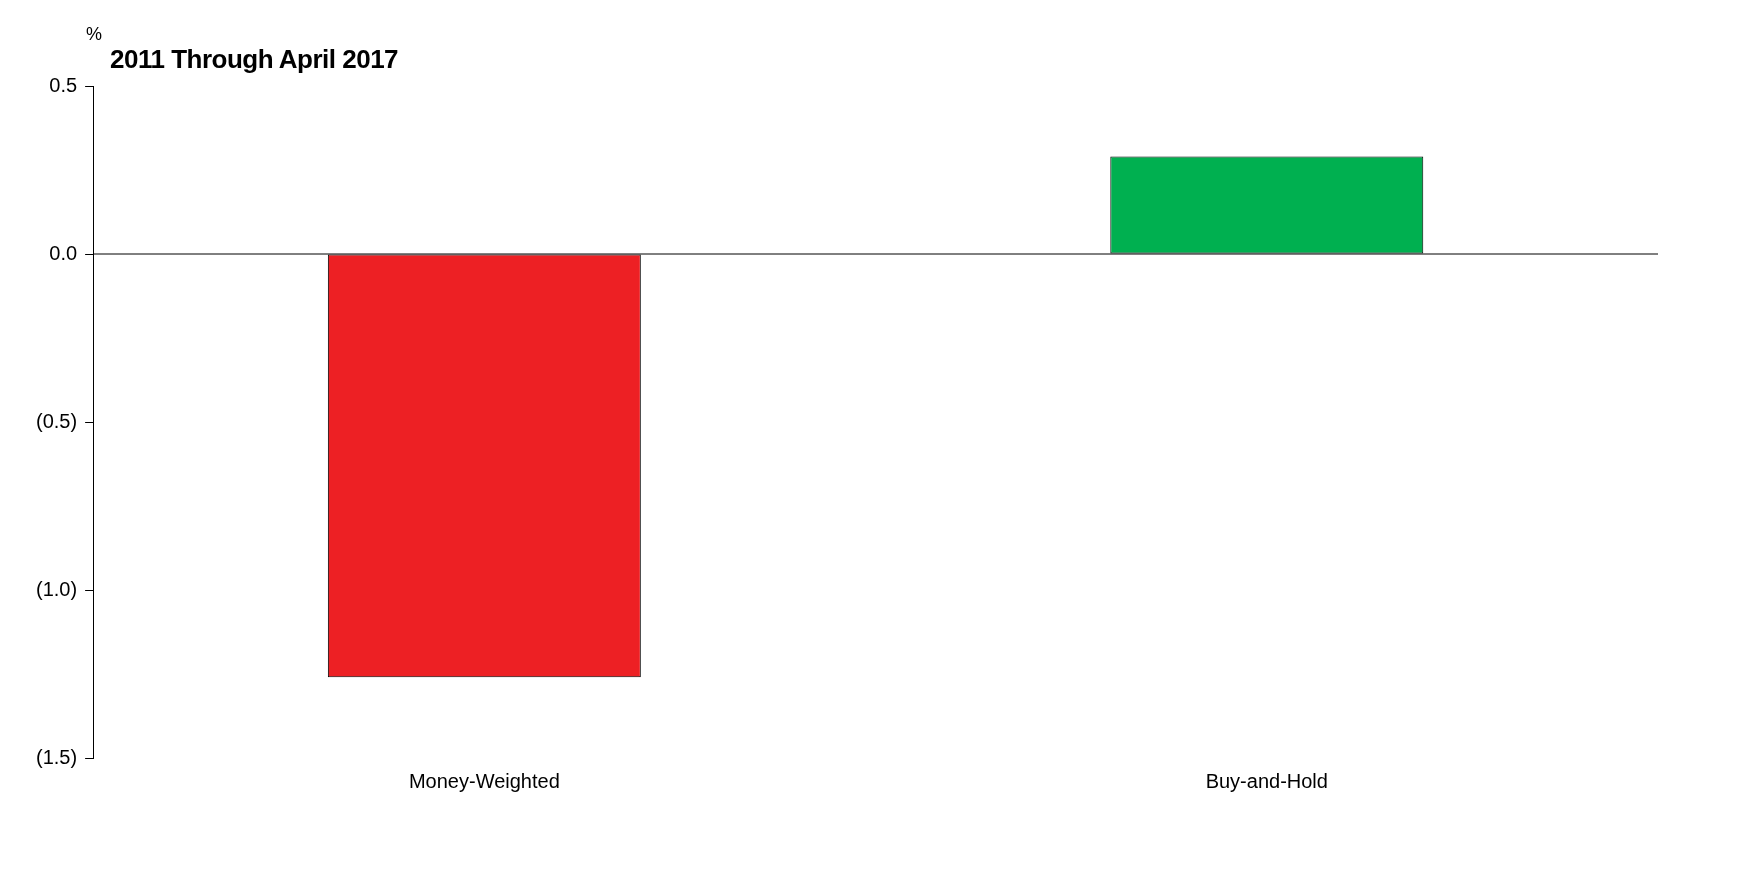 The height and width of the screenshot is (887, 1748). Describe the element at coordinates (57, 420) in the screenshot. I see `y-tick-label: (0.5)` at that location.